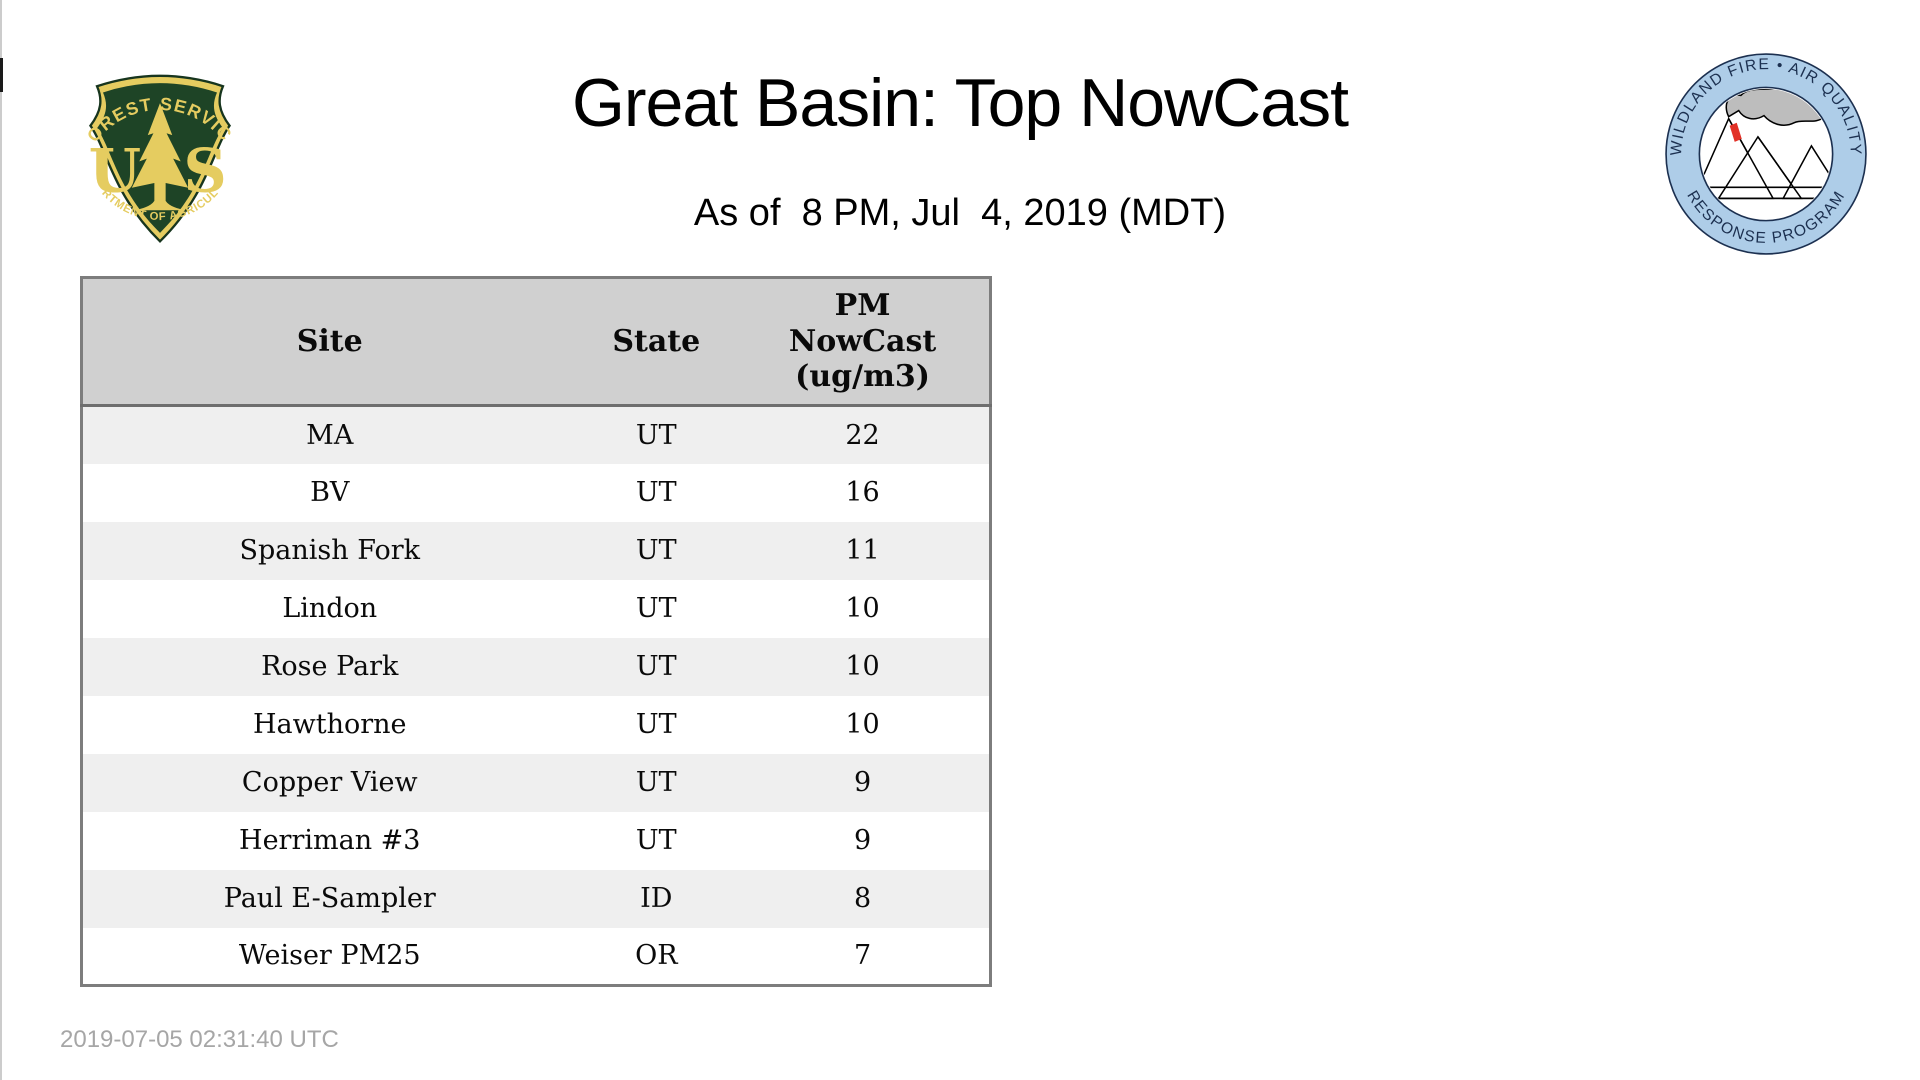  Describe the element at coordinates (536, 434) in the screenshot. I see `table-row: MA UT 22` at that location.